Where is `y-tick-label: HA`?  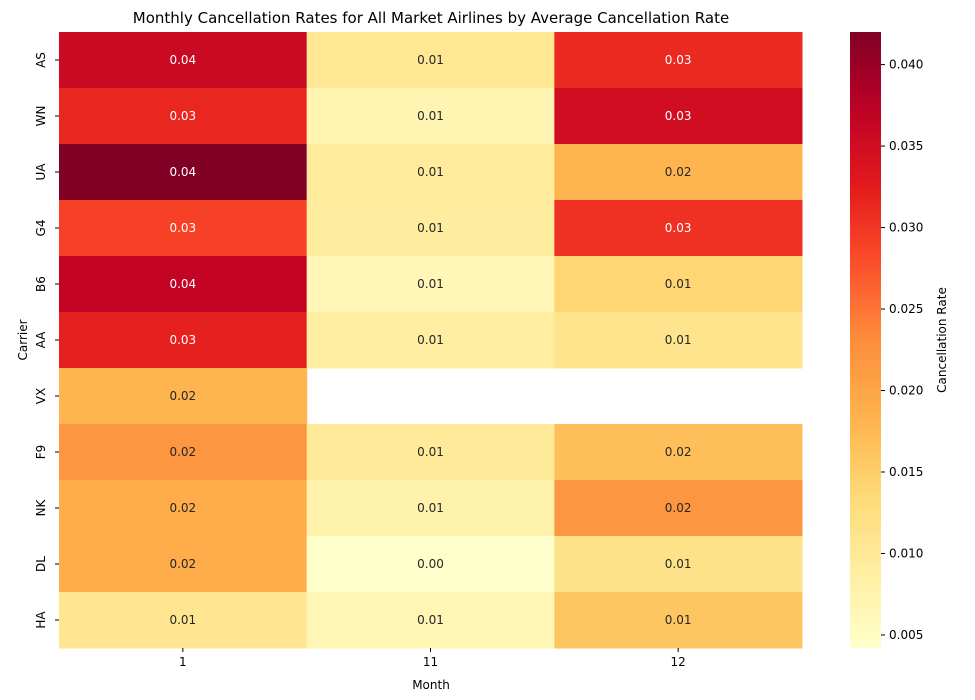
y-tick-label: HA is located at coordinates (41, 620).